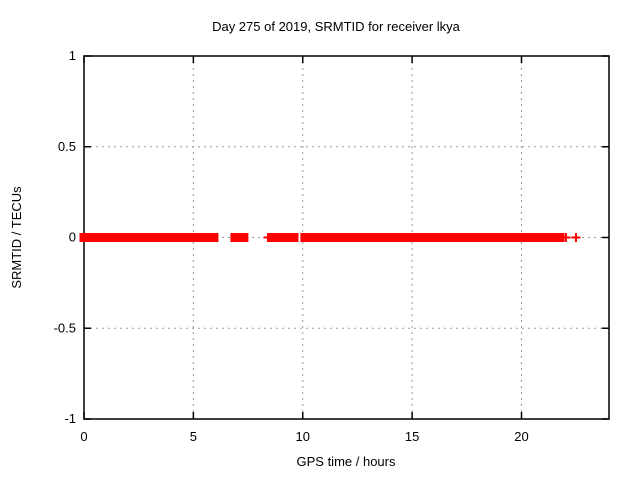  I want to click on y-tick-label: -1, so click(70, 418).